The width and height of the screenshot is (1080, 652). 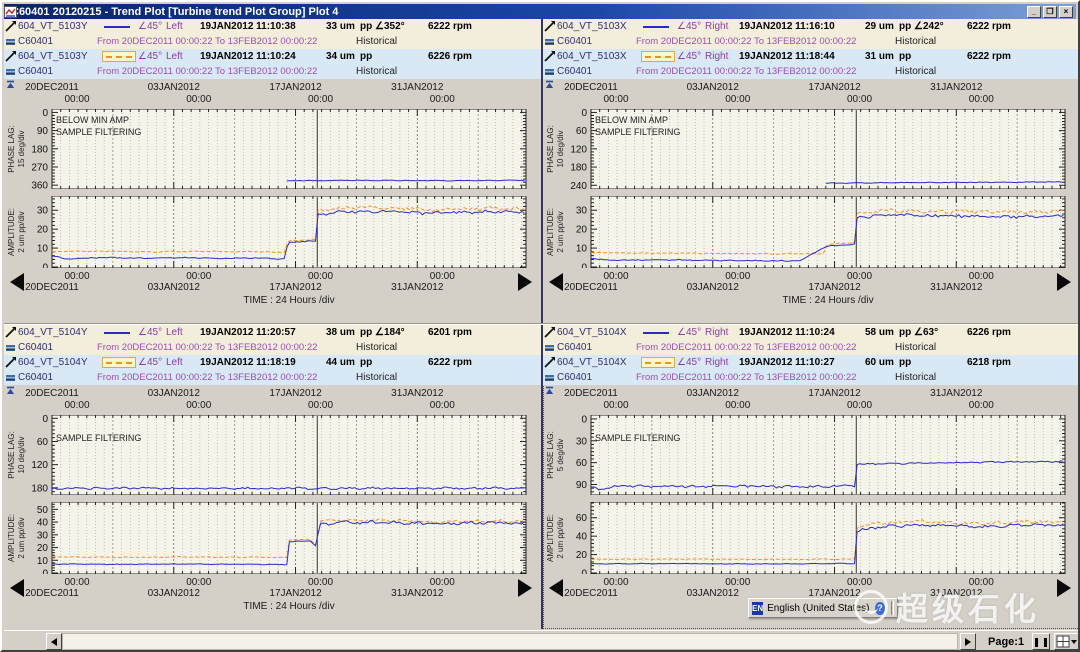 I want to click on pause-button, so click(x=1041, y=641).